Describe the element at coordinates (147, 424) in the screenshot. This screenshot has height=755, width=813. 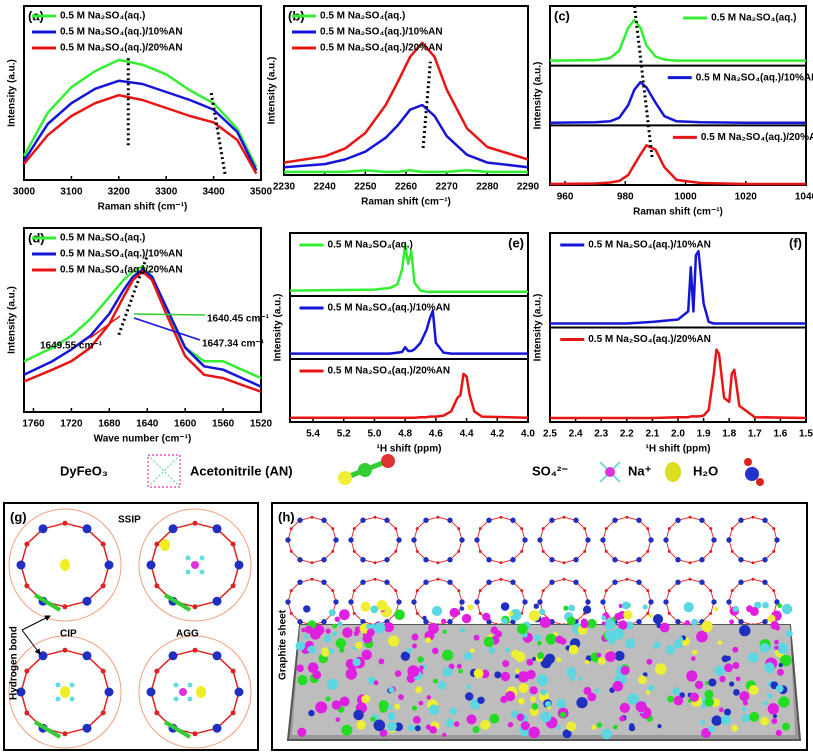
I see `x-tick-label: 1640` at that location.